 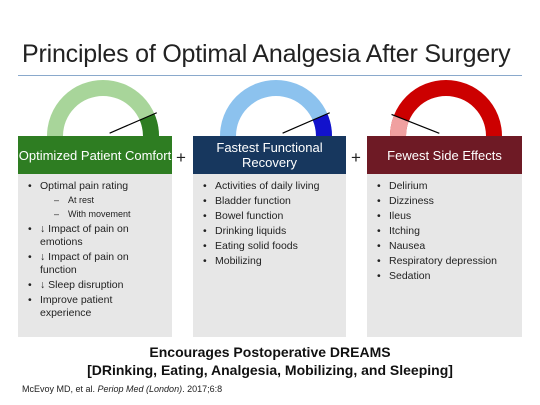 What do you see at coordinates (407, 246) in the screenshot?
I see `list-item-text: Nausea` at bounding box center [407, 246].